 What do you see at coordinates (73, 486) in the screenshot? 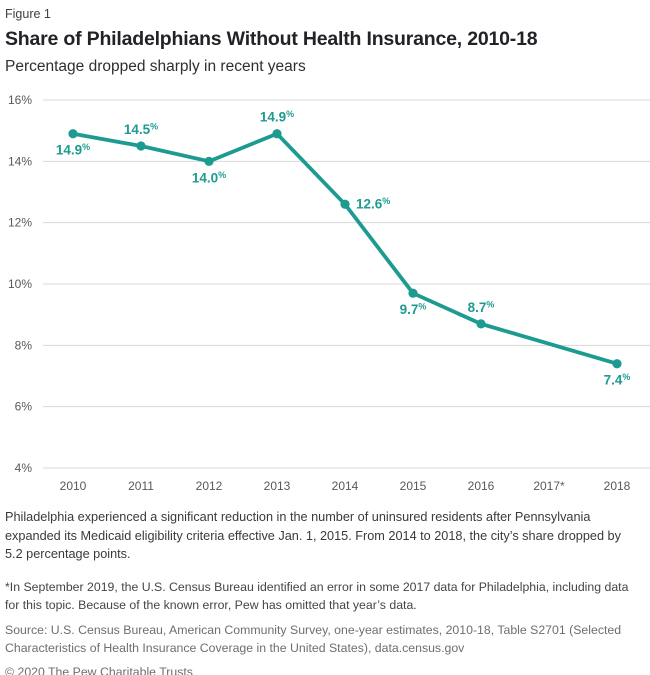
I see `x-axis-tick-label: 2010` at bounding box center [73, 486].